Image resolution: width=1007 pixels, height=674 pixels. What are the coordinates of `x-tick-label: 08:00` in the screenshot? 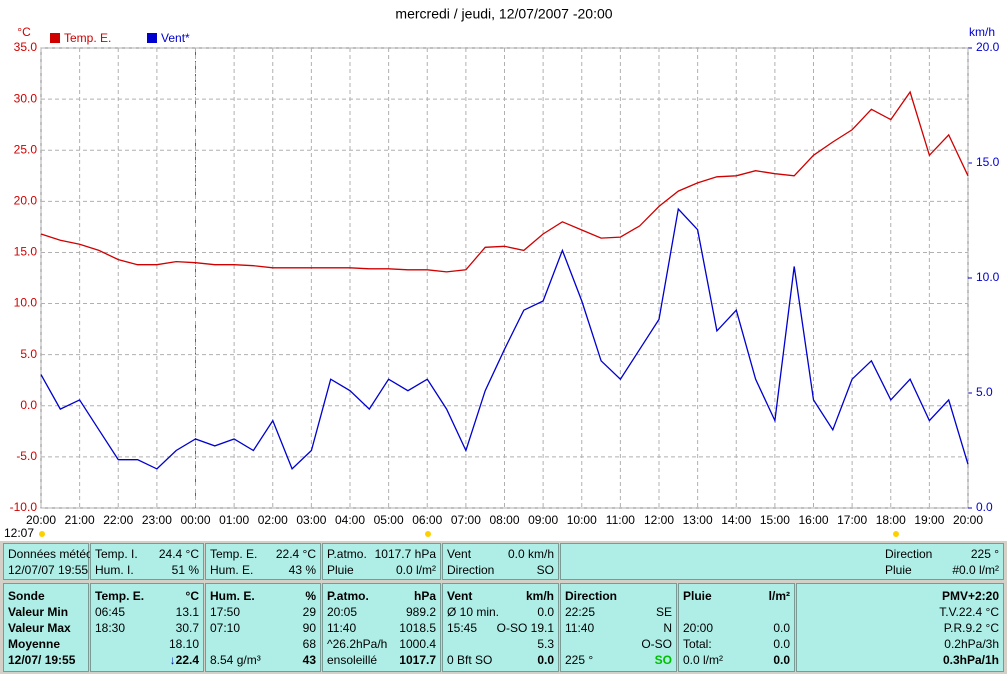 It's located at (504, 520).